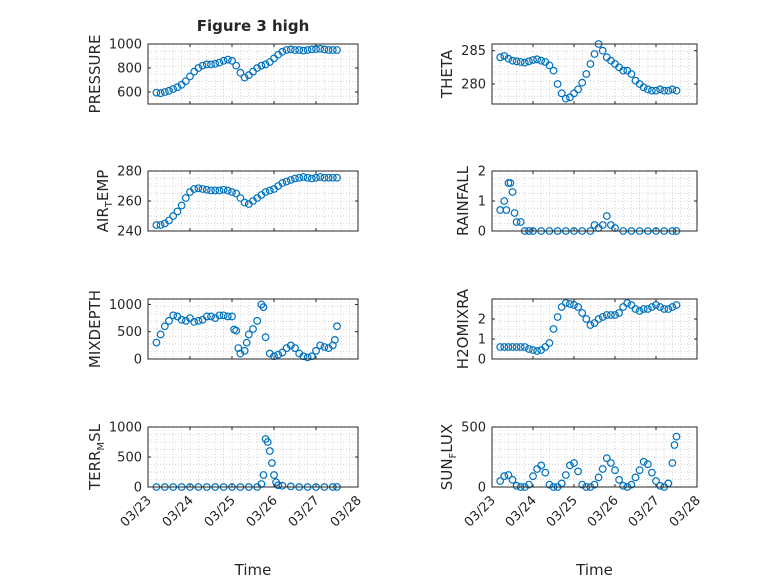 The width and height of the screenshot is (778, 583). Describe the element at coordinates (304, 511) in the screenshot. I see `x-tick-label: 03/27` at that location.